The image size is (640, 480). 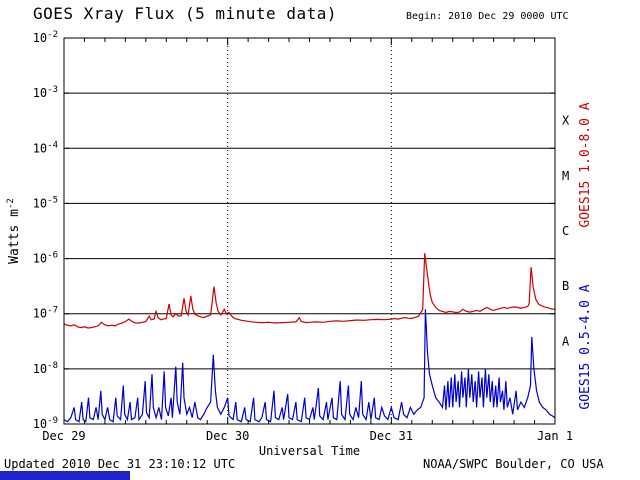 I want to click on y-tick-label: 10-9, so click(x=45, y=423).